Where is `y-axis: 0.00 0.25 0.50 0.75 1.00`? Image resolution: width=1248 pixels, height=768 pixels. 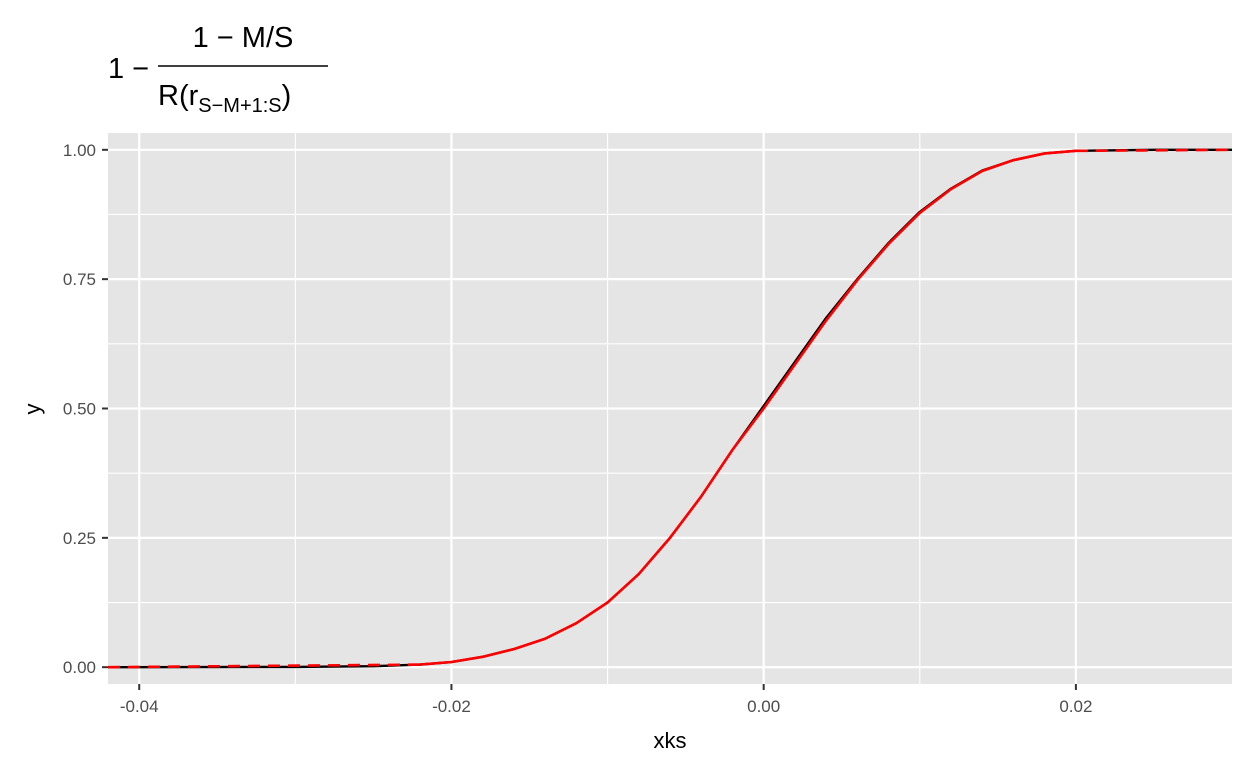
y-axis: 0.00 0.25 0.50 0.75 1.00 is located at coordinates (85, 409).